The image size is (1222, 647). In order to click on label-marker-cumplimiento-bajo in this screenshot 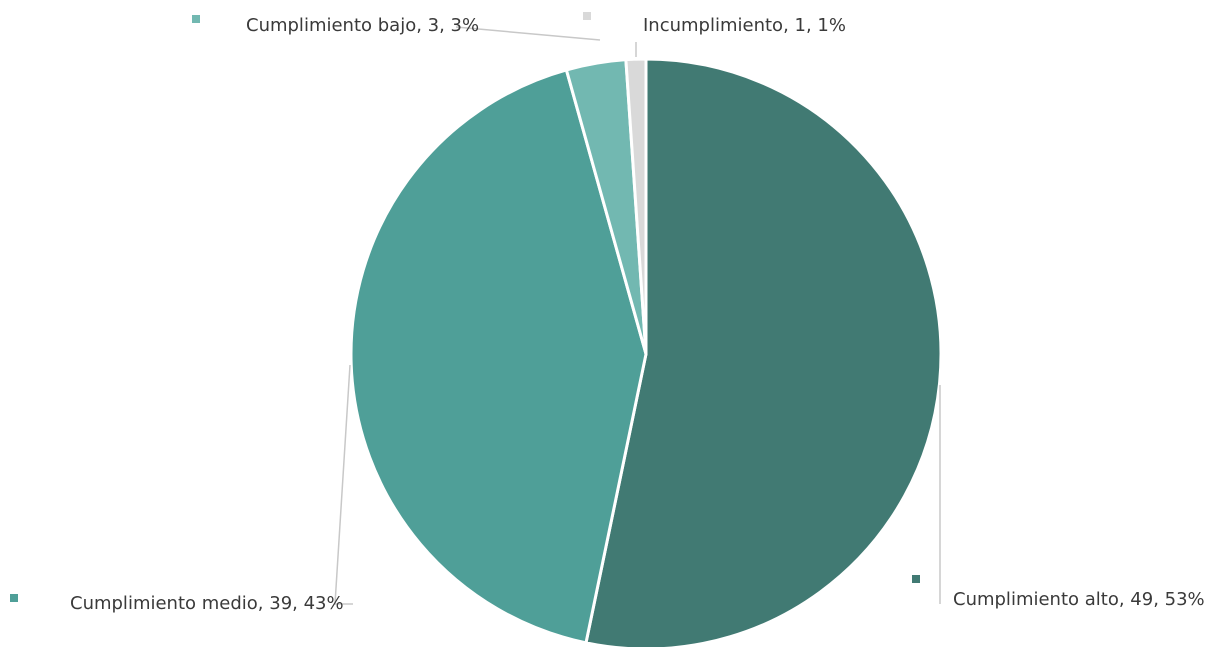, I will do `click(196, 19)`.